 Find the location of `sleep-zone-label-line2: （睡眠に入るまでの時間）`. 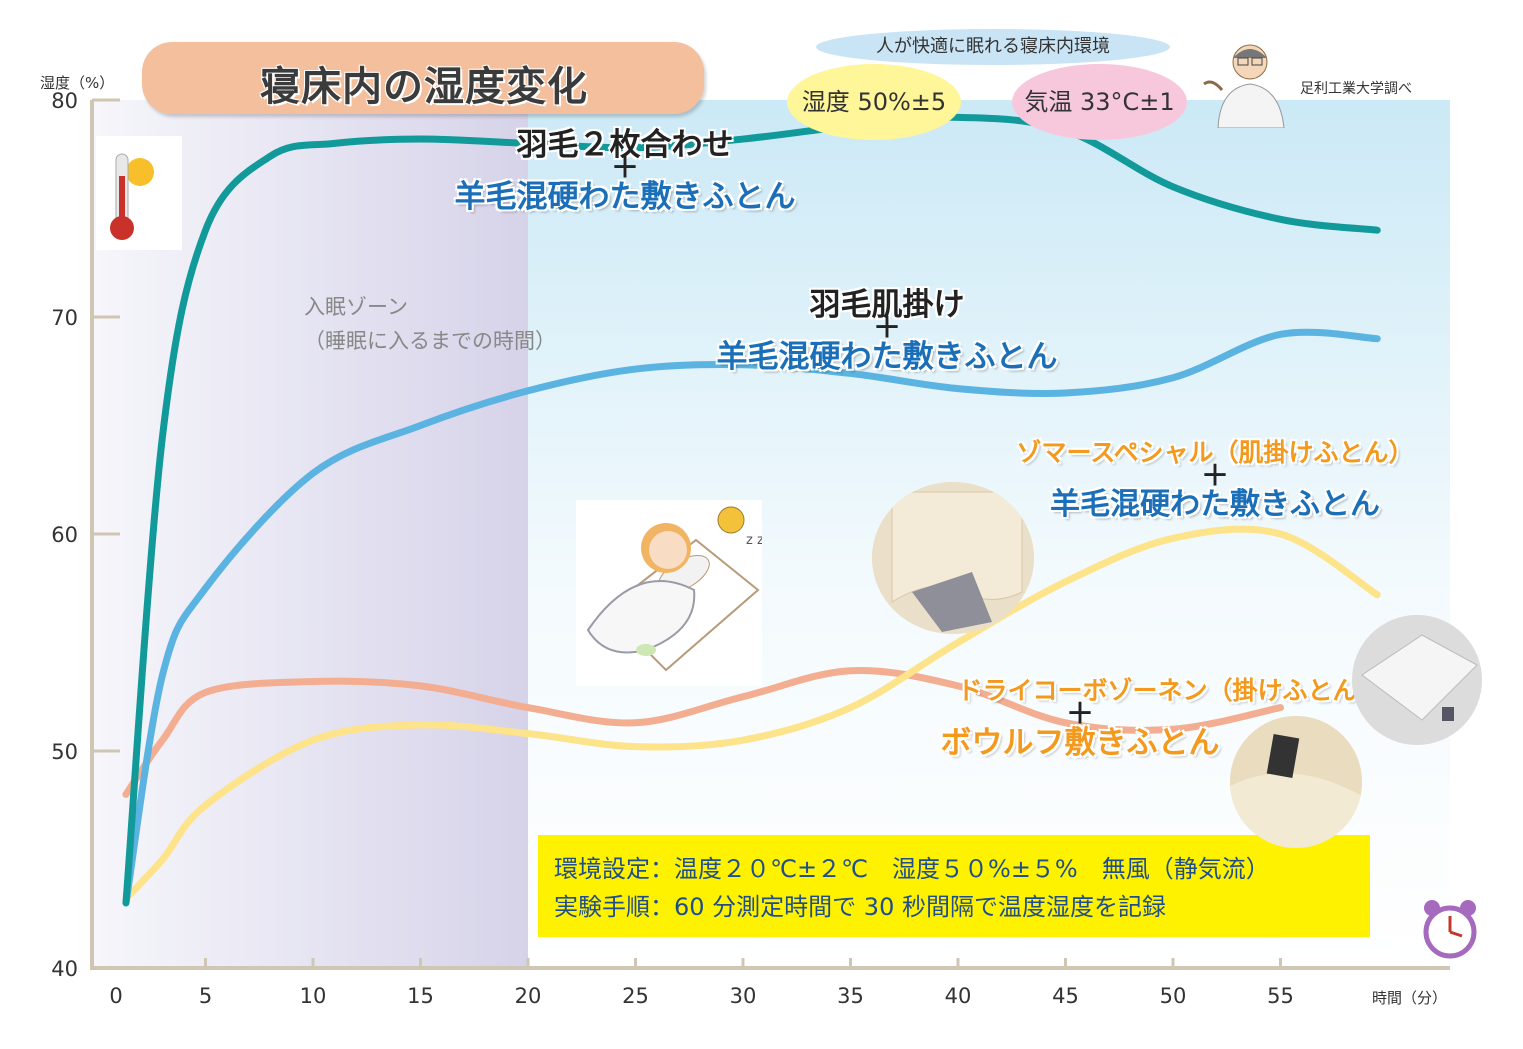

sleep-zone-label-line2: （睡眠に入るまでの時間） is located at coordinates (430, 341).